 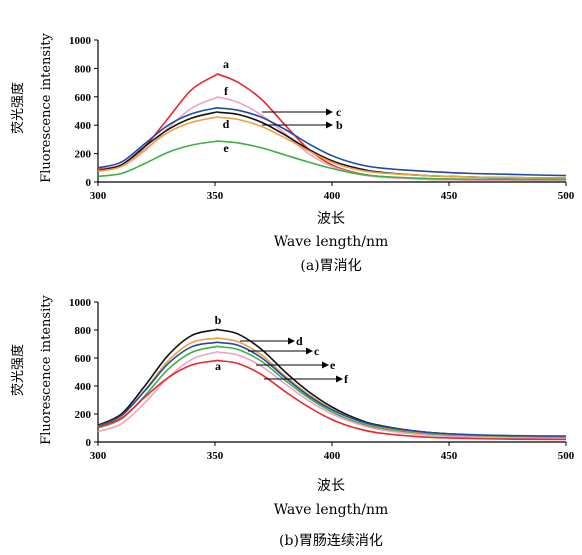 What do you see at coordinates (331, 540) in the screenshot?
I see `caption: (b)胃肠连续消化` at bounding box center [331, 540].